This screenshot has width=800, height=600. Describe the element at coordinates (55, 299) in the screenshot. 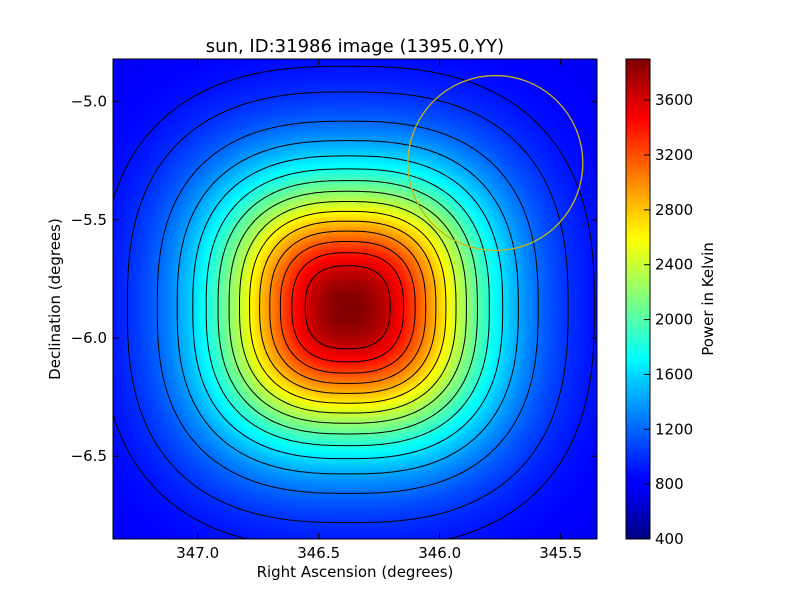

I see `y-axis-label: Declination (degrees)` at that location.